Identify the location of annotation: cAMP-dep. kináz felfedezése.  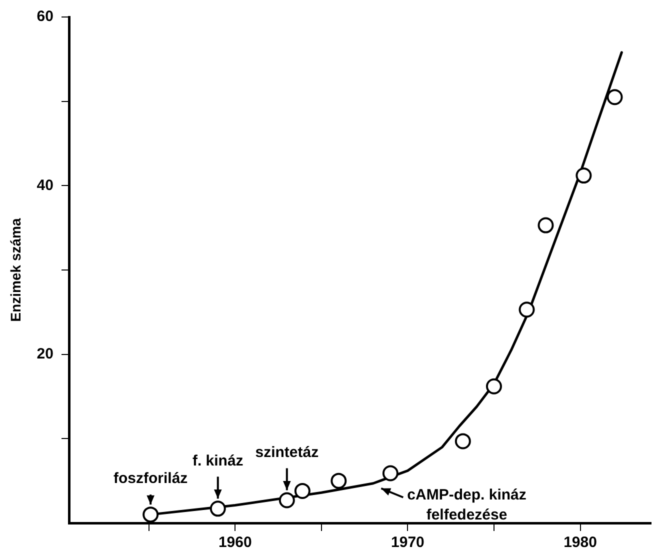
(466, 505).